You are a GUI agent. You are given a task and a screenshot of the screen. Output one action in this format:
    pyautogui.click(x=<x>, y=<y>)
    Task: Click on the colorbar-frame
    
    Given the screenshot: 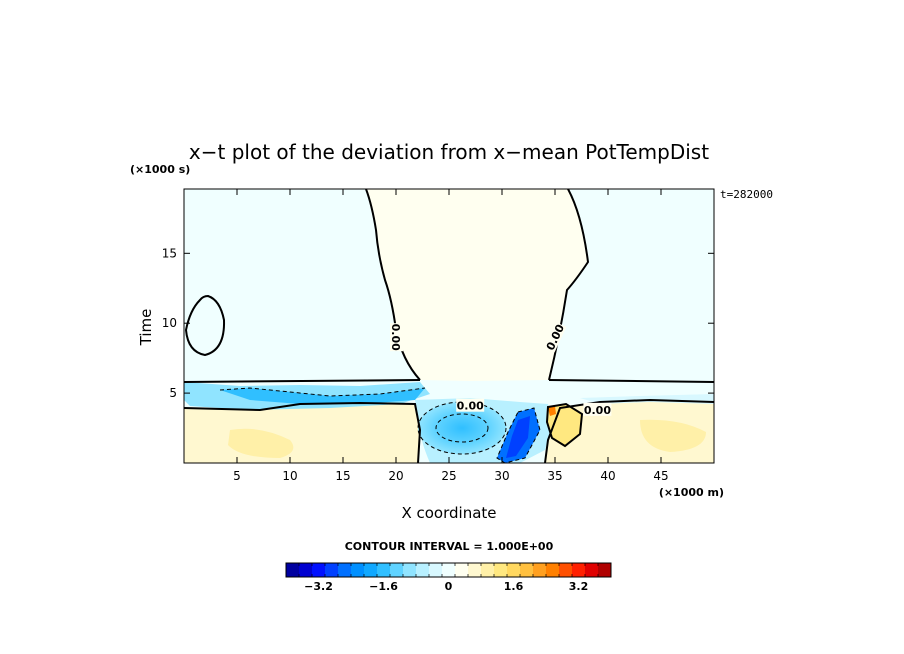 What is the action you would take?
    pyautogui.click(x=448, y=570)
    